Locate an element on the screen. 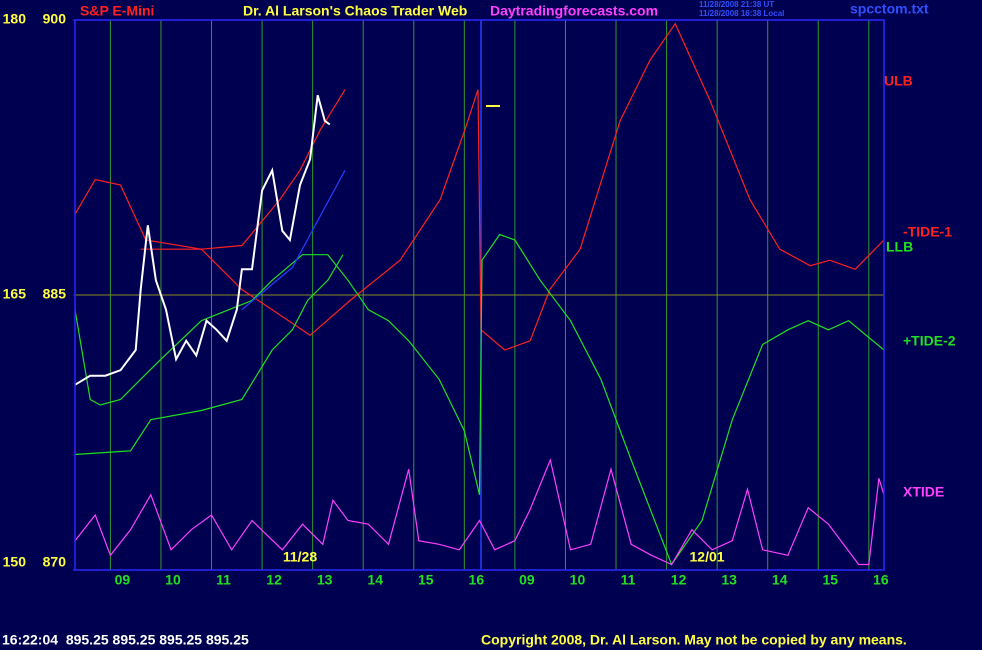 The image size is (982, 650). annotation: 11/28 is located at coordinates (300, 557).